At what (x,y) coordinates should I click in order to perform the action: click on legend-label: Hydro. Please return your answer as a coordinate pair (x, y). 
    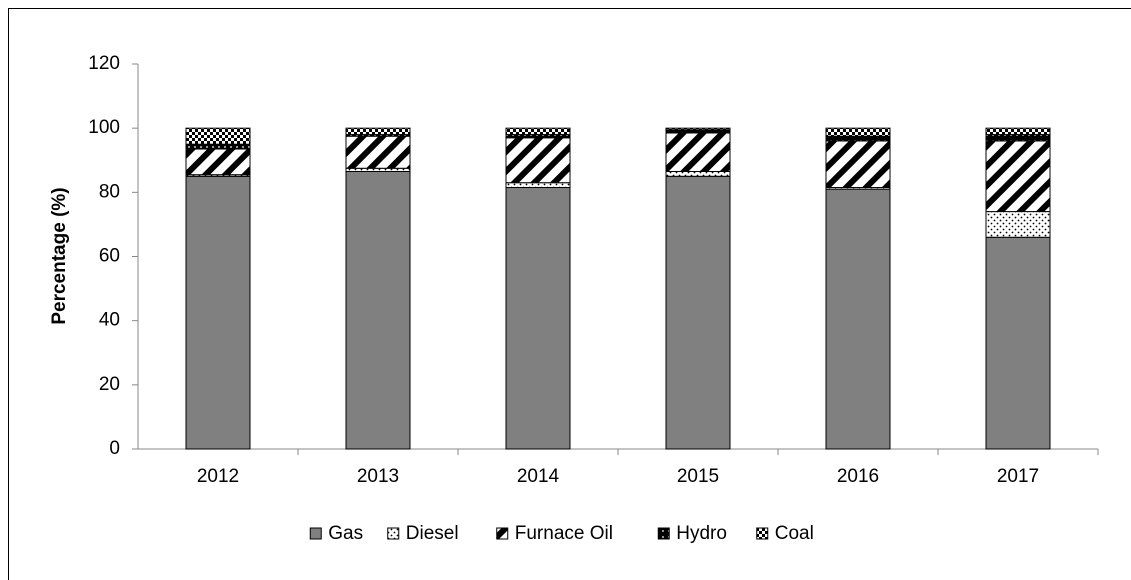
    Looking at the image, I should click on (701, 533).